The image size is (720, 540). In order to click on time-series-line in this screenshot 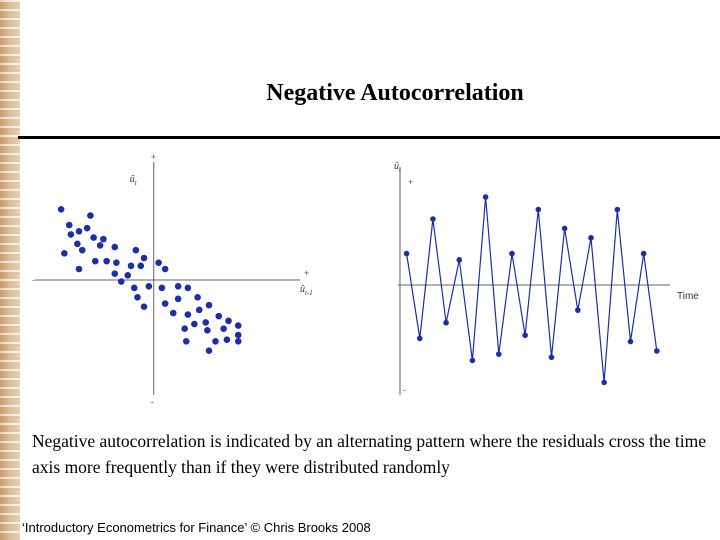, I will do `click(532, 289)`.